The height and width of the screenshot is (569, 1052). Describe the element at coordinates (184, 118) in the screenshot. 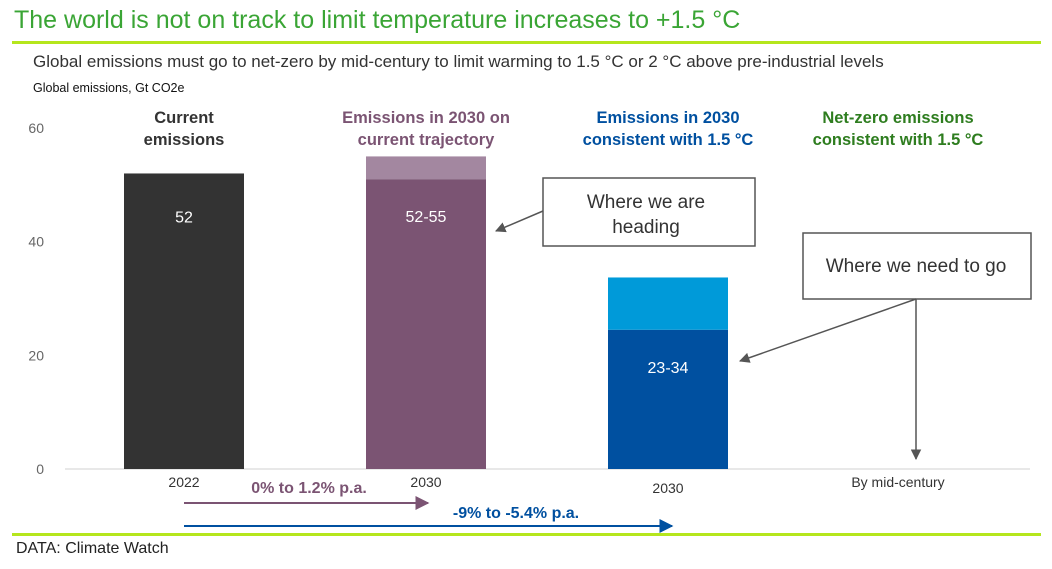

I see `column-header: Current` at that location.